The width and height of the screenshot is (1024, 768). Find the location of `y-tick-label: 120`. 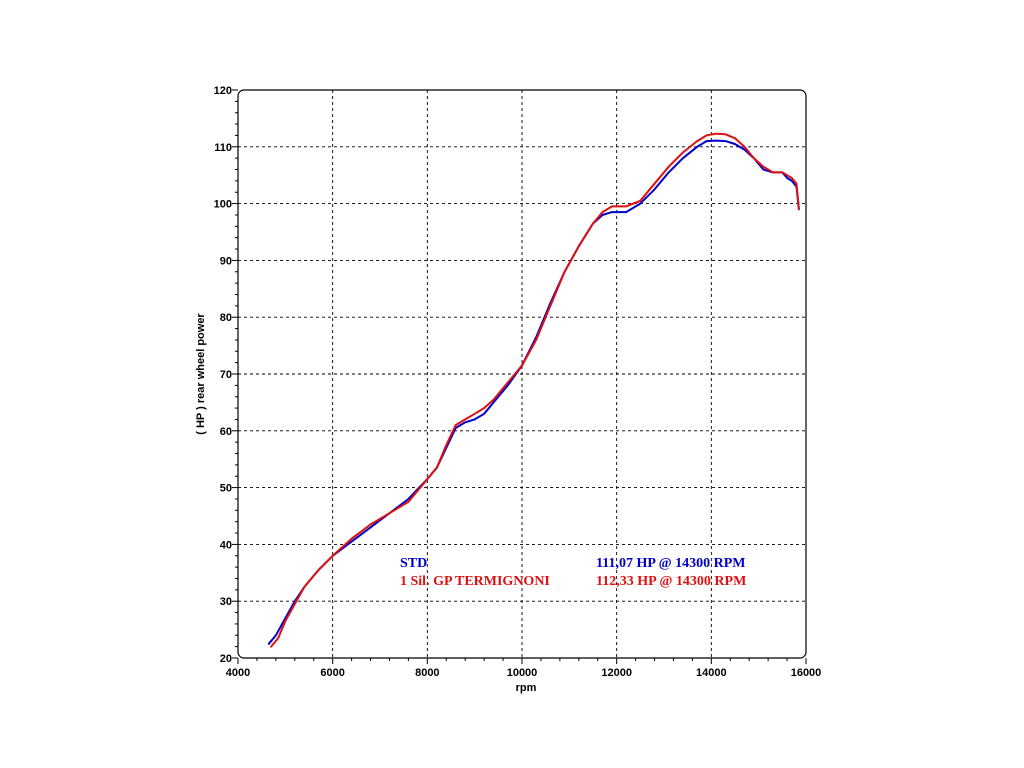

y-tick-label: 120 is located at coordinates (223, 91).